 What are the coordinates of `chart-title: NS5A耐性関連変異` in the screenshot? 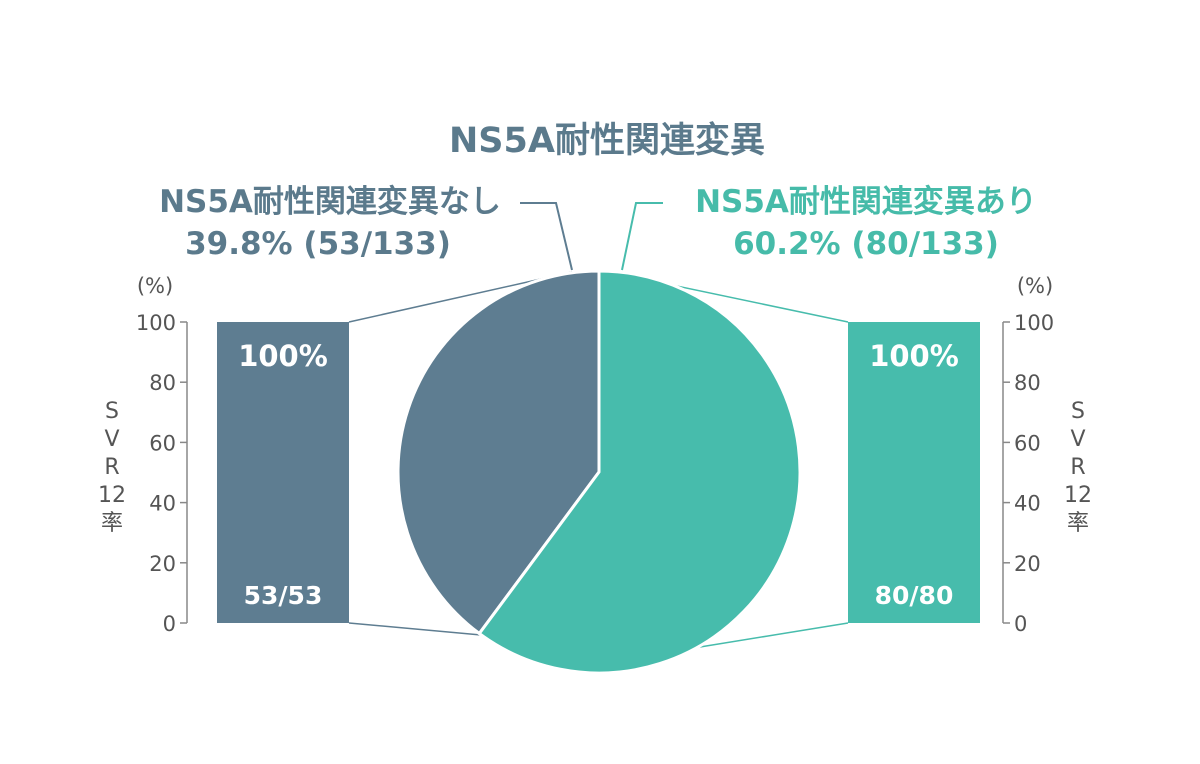 It's located at (607, 140).